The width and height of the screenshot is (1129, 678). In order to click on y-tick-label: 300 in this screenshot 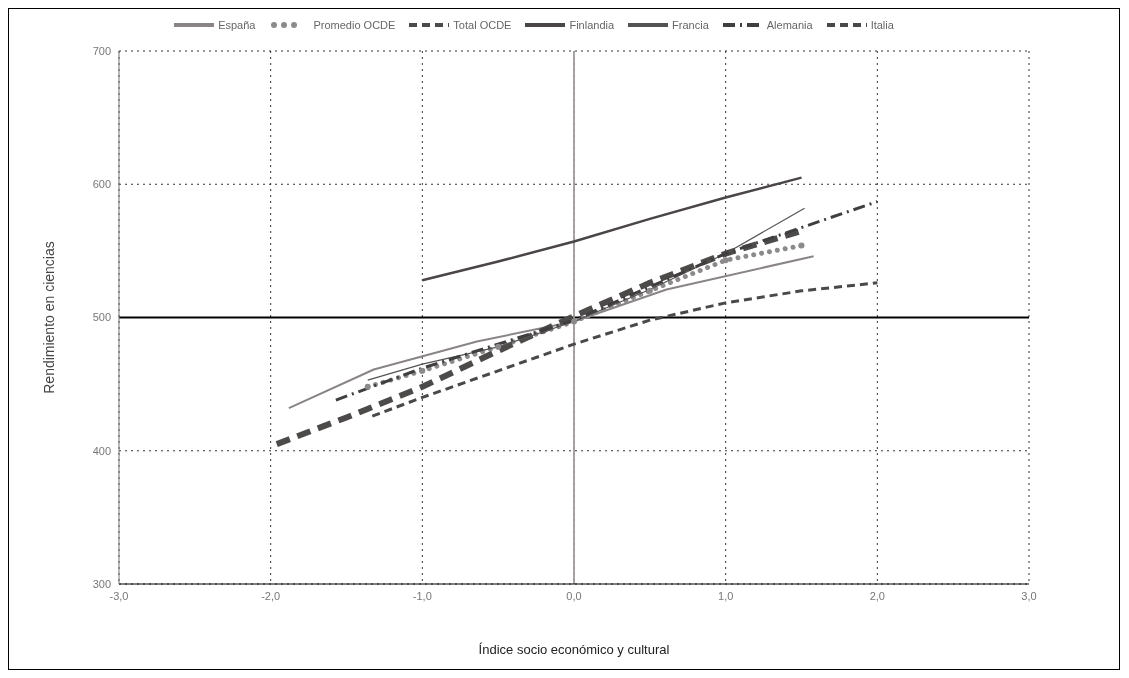, I will do `click(101, 583)`.